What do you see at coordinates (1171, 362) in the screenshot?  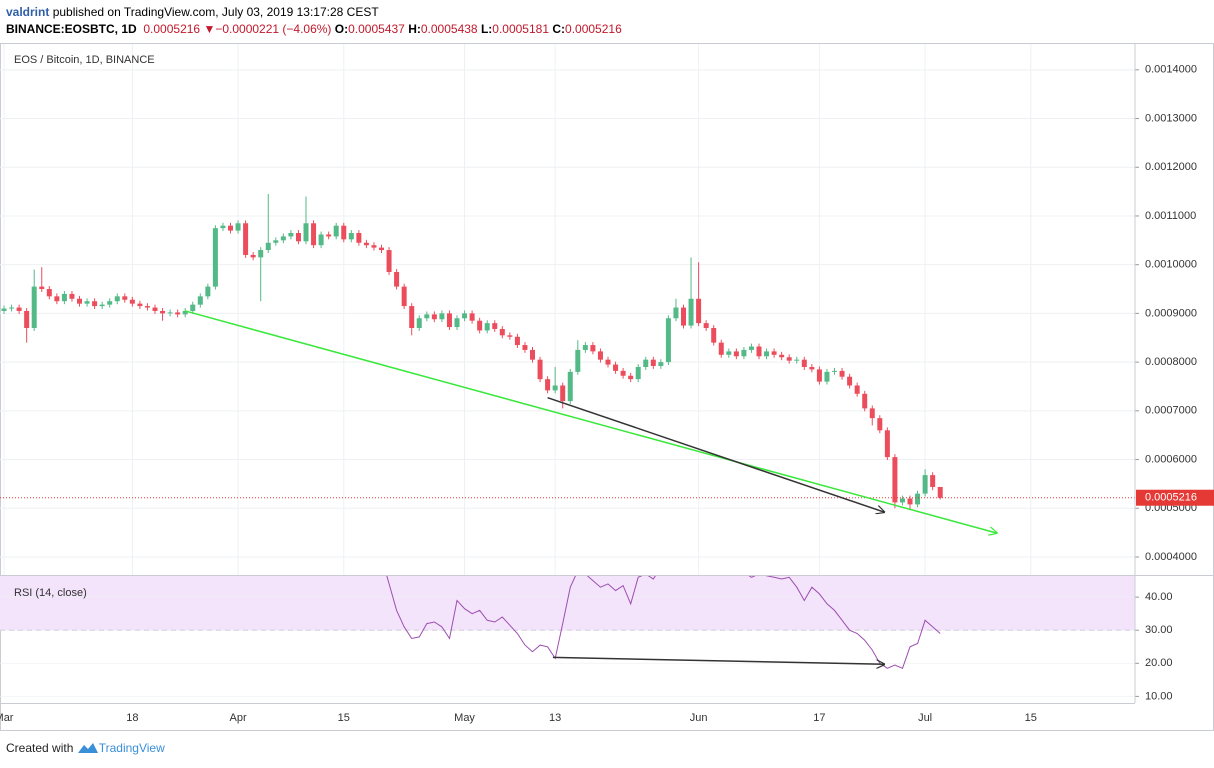 I see `y-tick-label: 0.0008000` at bounding box center [1171, 362].